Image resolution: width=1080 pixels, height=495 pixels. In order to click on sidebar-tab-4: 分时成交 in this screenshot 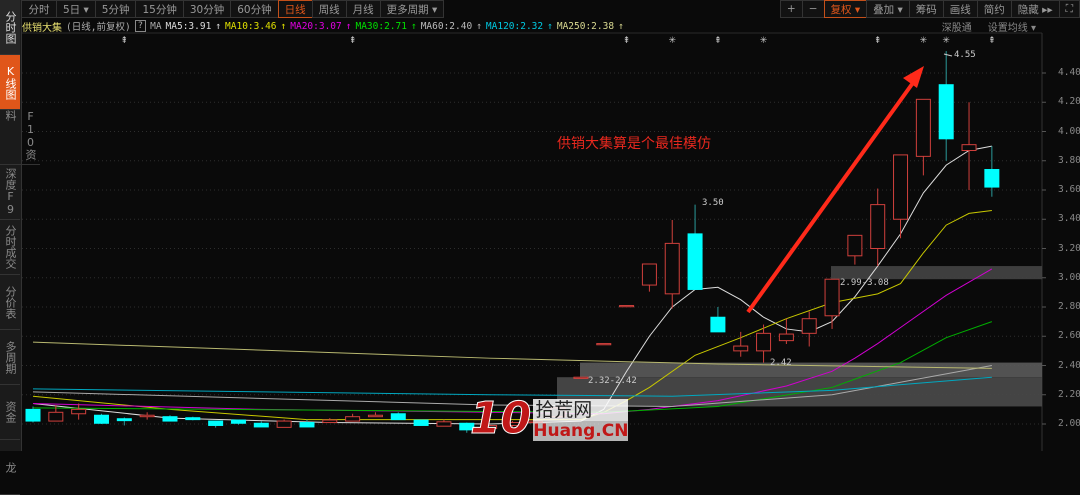, I will do `click(10, 247)`.